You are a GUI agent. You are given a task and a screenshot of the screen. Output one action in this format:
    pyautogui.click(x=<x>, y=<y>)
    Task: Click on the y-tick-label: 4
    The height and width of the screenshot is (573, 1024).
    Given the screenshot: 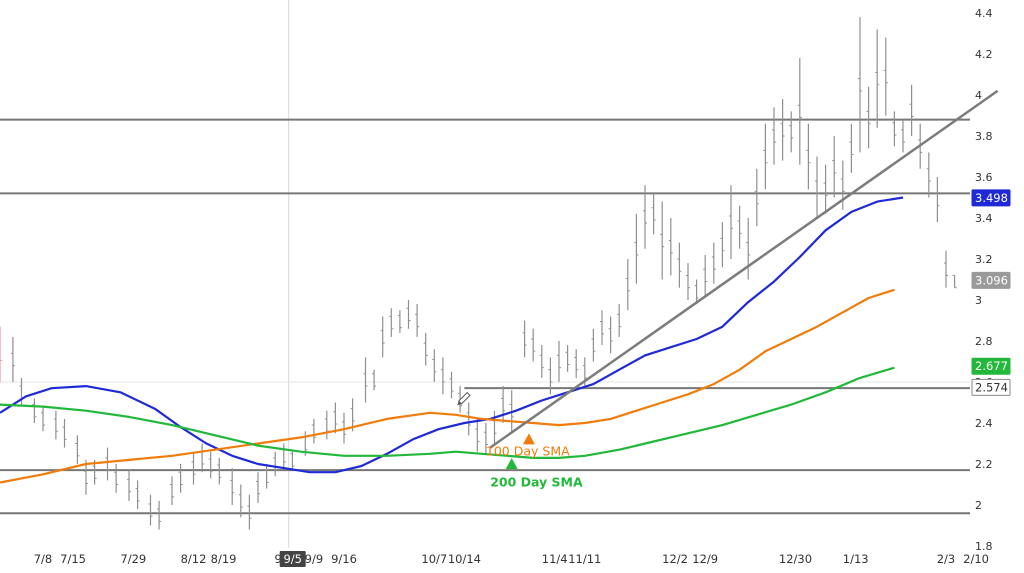 What is the action you would take?
    pyautogui.click(x=978, y=95)
    